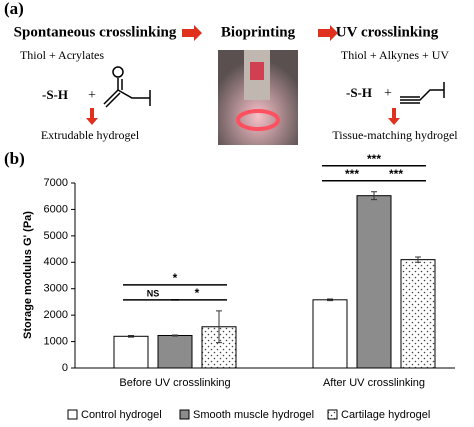 The height and width of the screenshot is (427, 474). Describe the element at coordinates (90, 135) in the screenshot. I see `result: Extrudable hydrogel` at that location.